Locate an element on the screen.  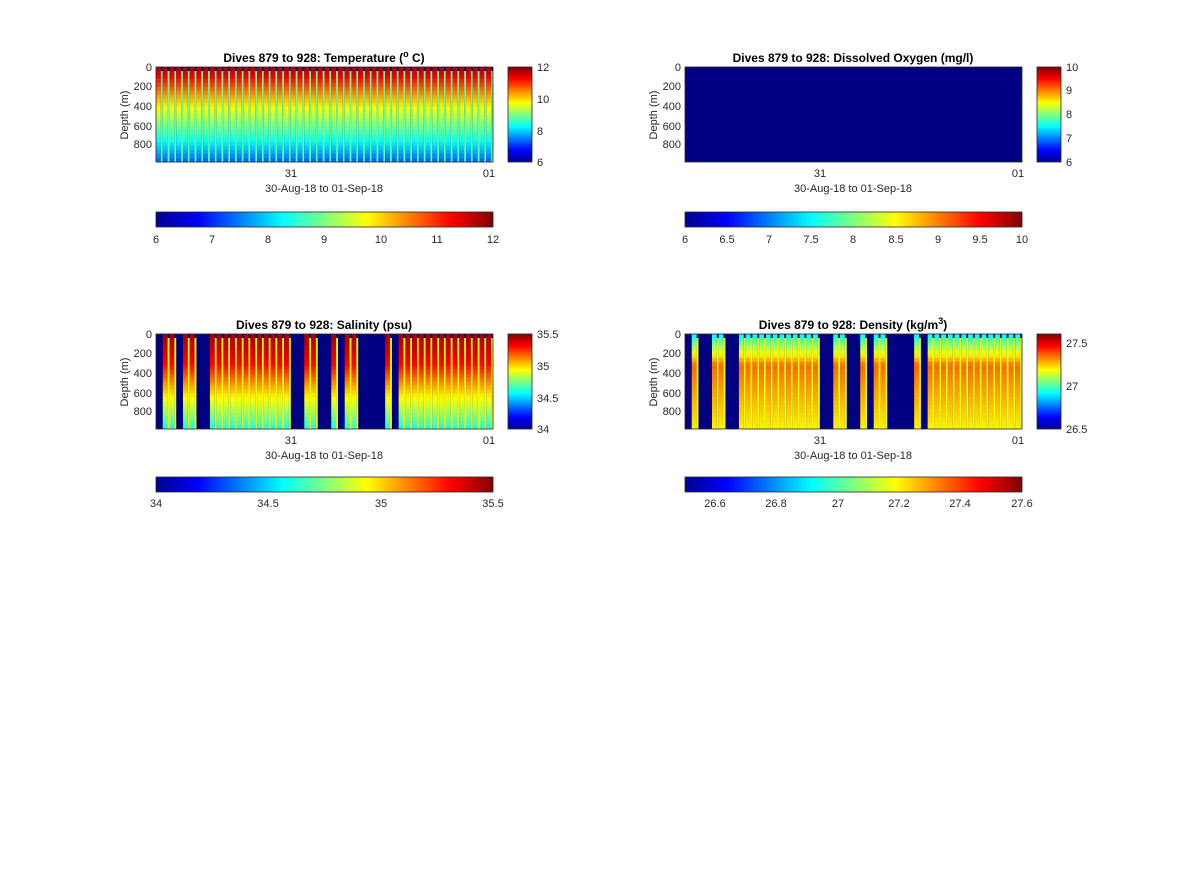
density-axes-box is located at coordinates (853, 381).